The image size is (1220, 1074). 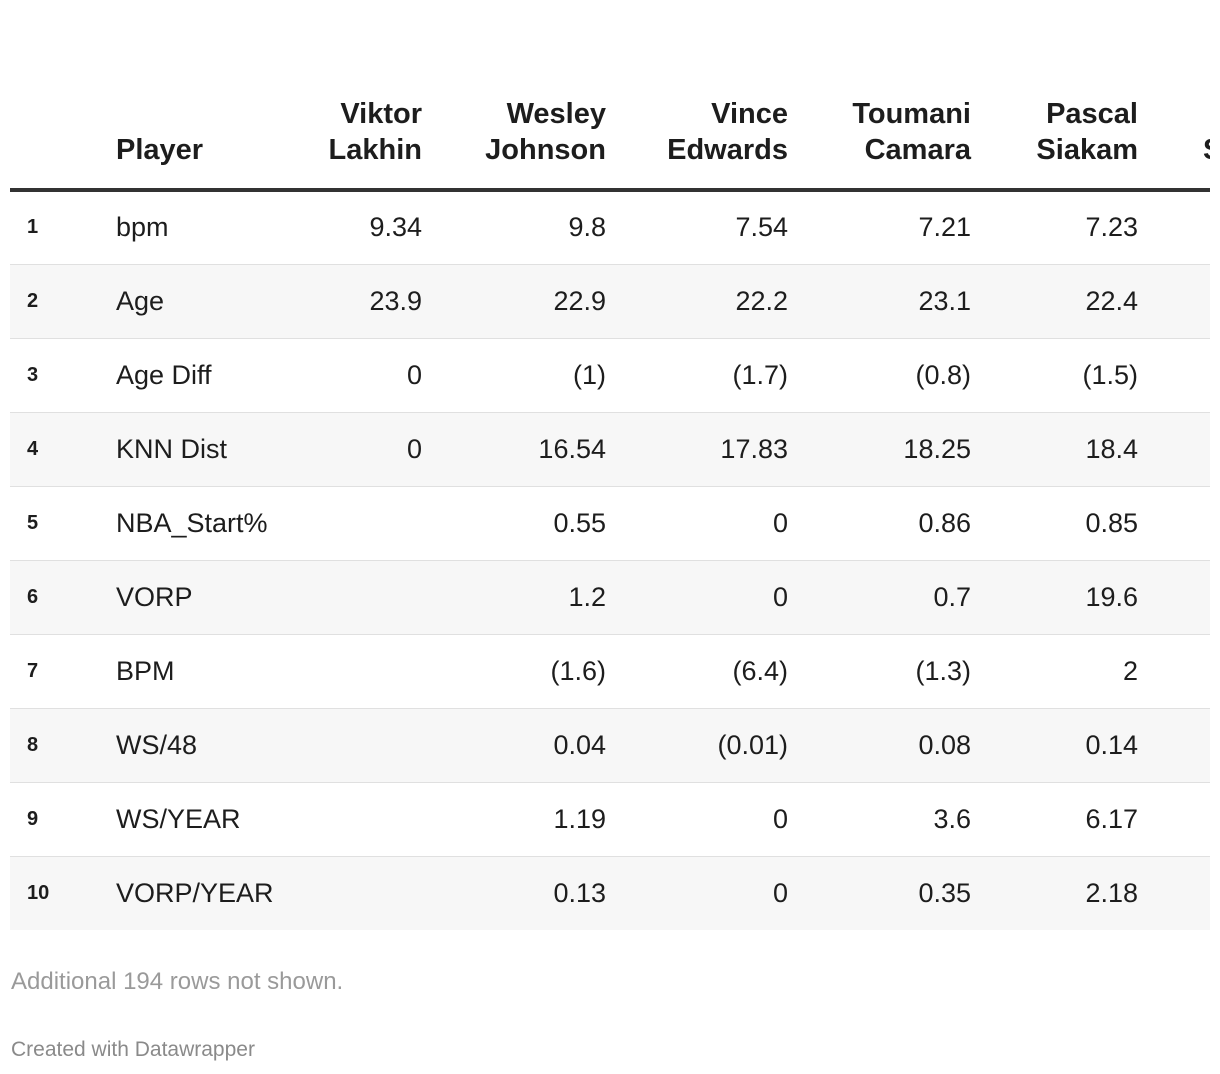 I want to click on table-row: 5 NBA_Start% 0.55 0 0.86 0.85, so click(x=610, y=523).